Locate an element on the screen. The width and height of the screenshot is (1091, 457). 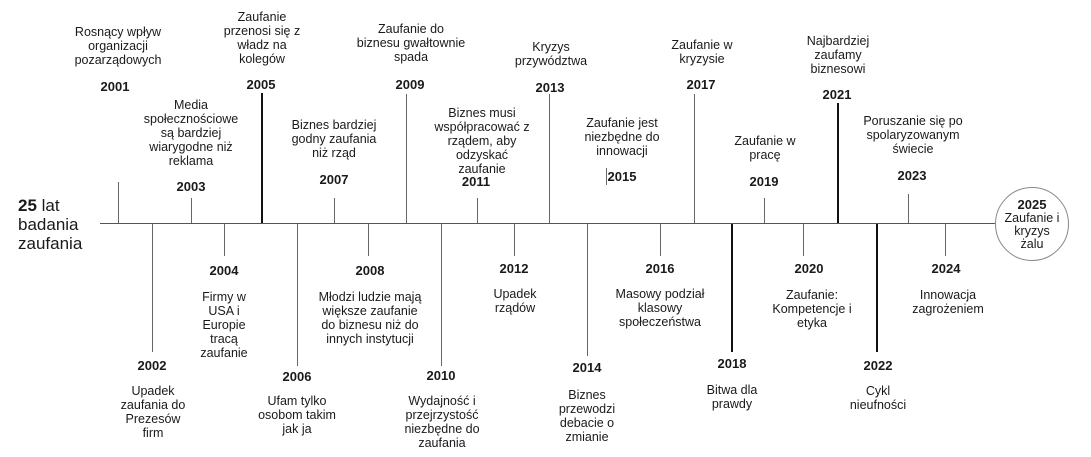
year-2002: 2002 is located at coordinates (152, 365).